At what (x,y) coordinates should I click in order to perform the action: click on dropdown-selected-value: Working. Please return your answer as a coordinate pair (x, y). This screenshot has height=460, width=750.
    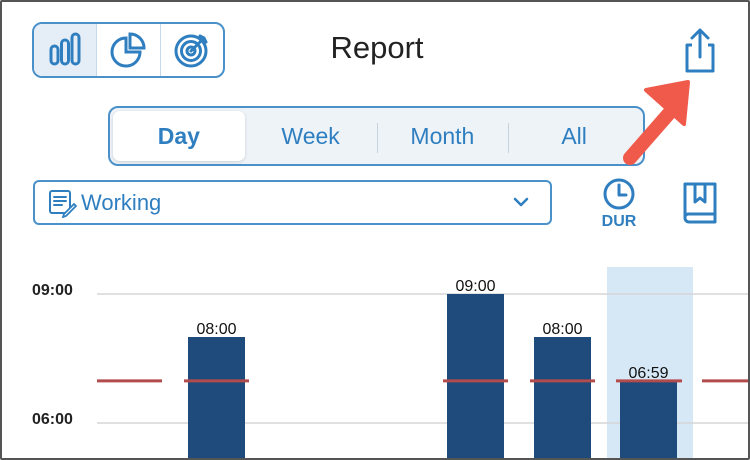
    Looking at the image, I should click on (121, 202).